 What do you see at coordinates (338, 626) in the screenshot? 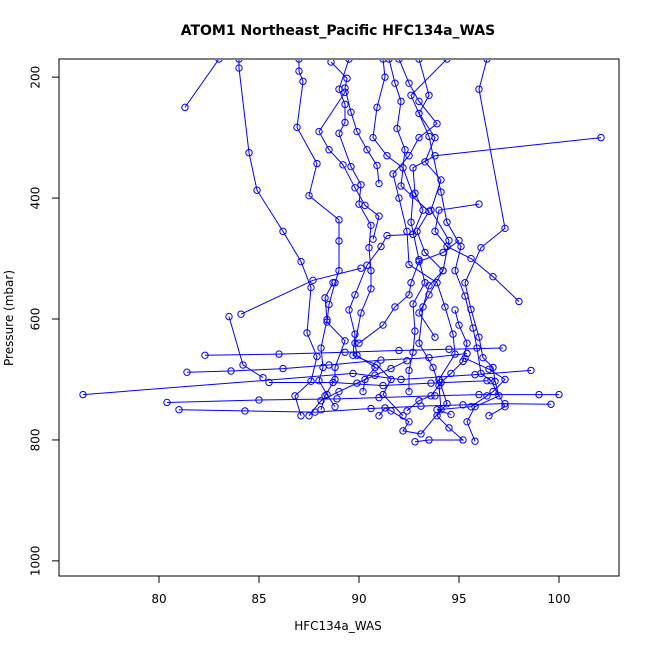
I see `x-axis-label: HFC134a_WAS` at bounding box center [338, 626].